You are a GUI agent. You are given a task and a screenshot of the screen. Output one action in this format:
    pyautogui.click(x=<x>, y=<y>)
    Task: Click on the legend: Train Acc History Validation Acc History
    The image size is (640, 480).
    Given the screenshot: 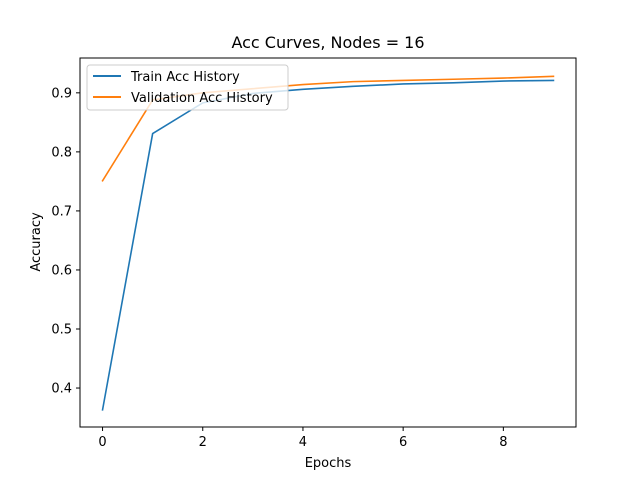 What is the action you would take?
    pyautogui.click(x=187, y=87)
    